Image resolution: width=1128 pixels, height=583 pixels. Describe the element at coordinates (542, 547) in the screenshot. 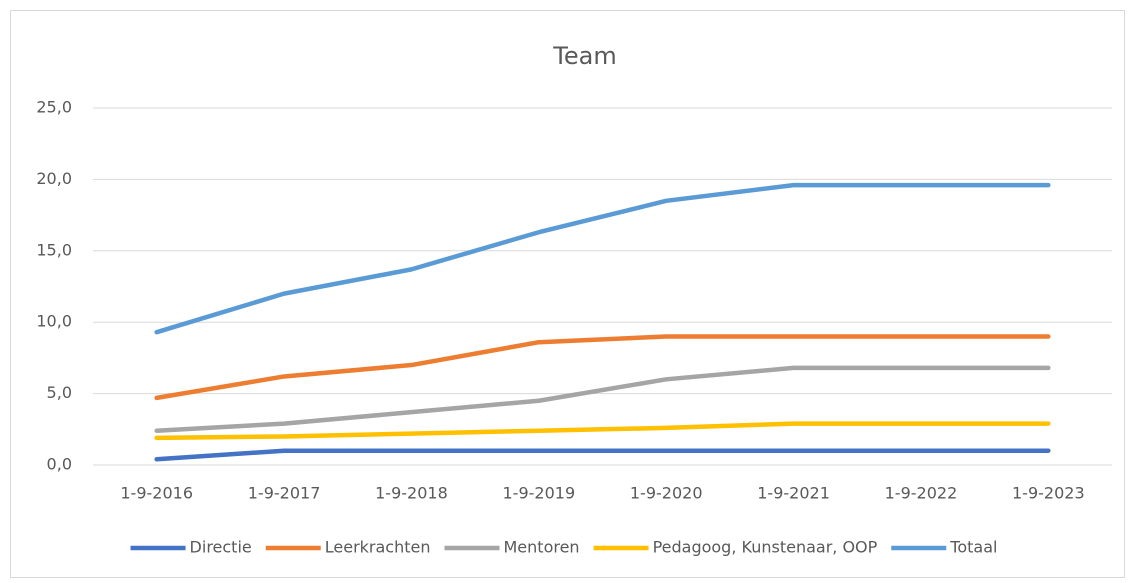

I see `legend-label: Mentoren` at that location.